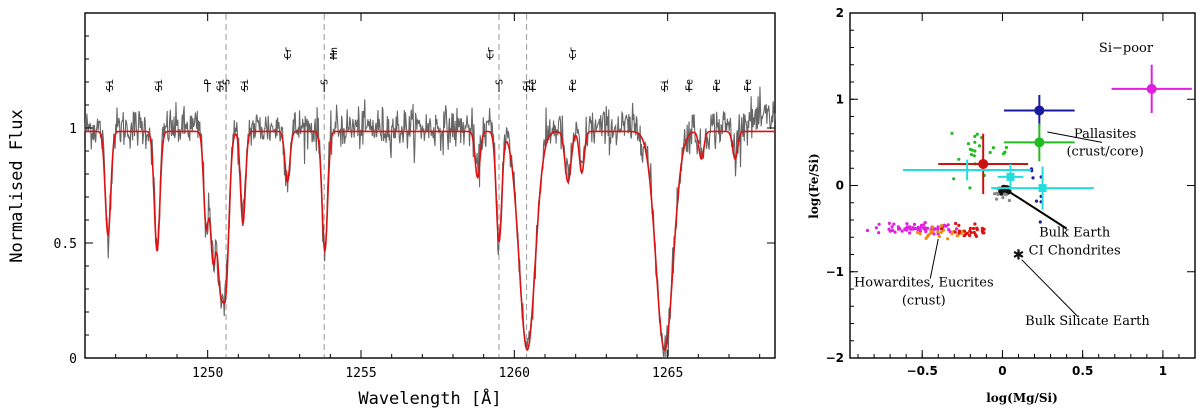 This screenshot has width=1199, height=412. I want to click on line-label-18: Fe, so click(748, 85).